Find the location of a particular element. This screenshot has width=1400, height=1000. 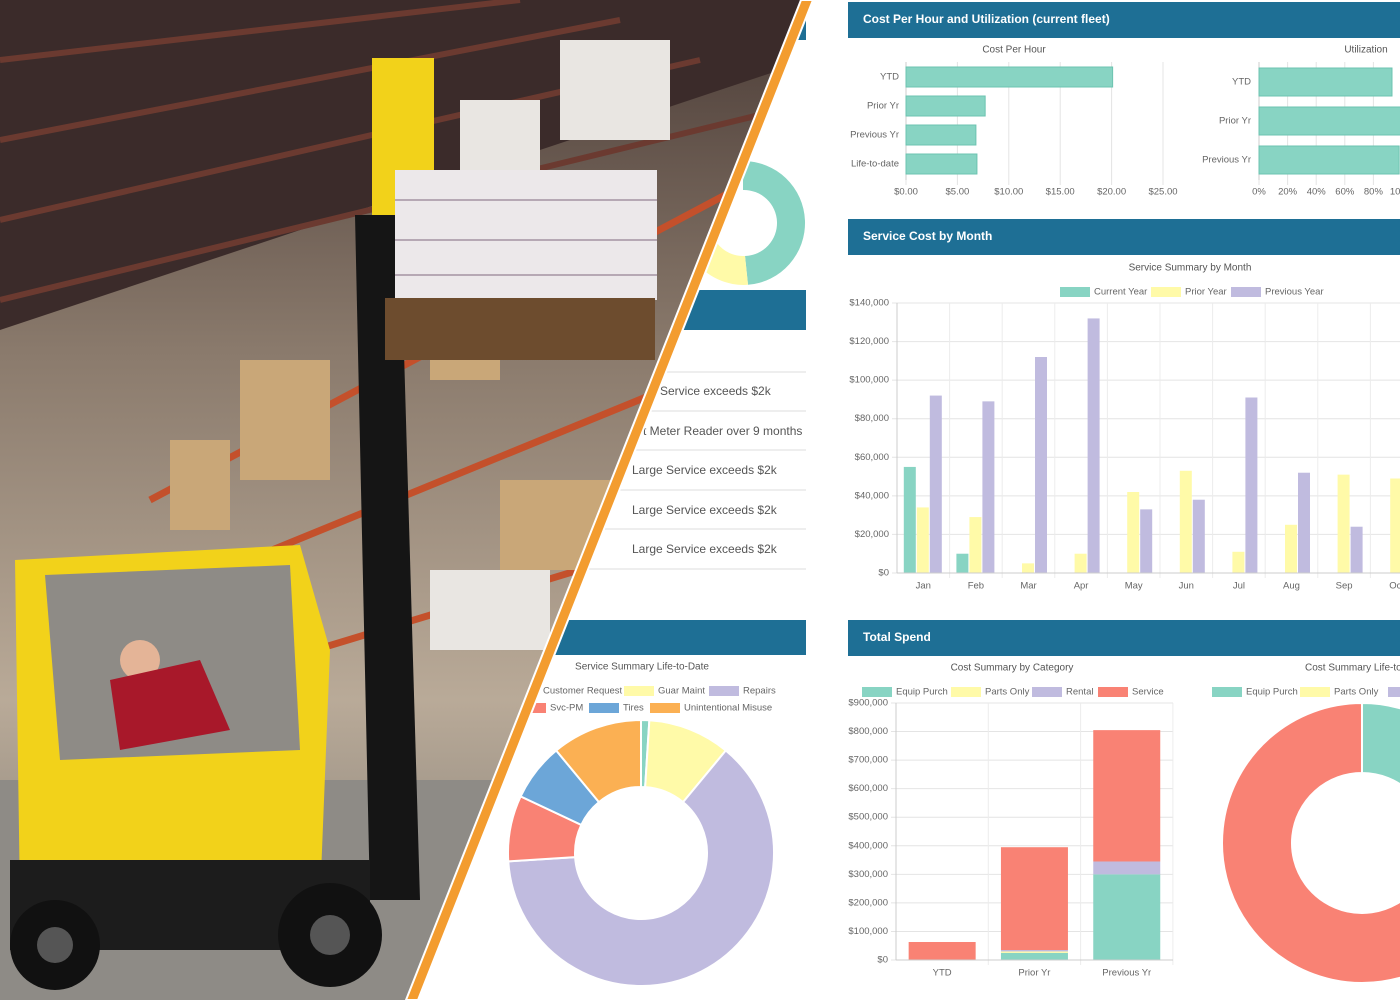

y-tick-label: $600,000 is located at coordinates (868, 788).